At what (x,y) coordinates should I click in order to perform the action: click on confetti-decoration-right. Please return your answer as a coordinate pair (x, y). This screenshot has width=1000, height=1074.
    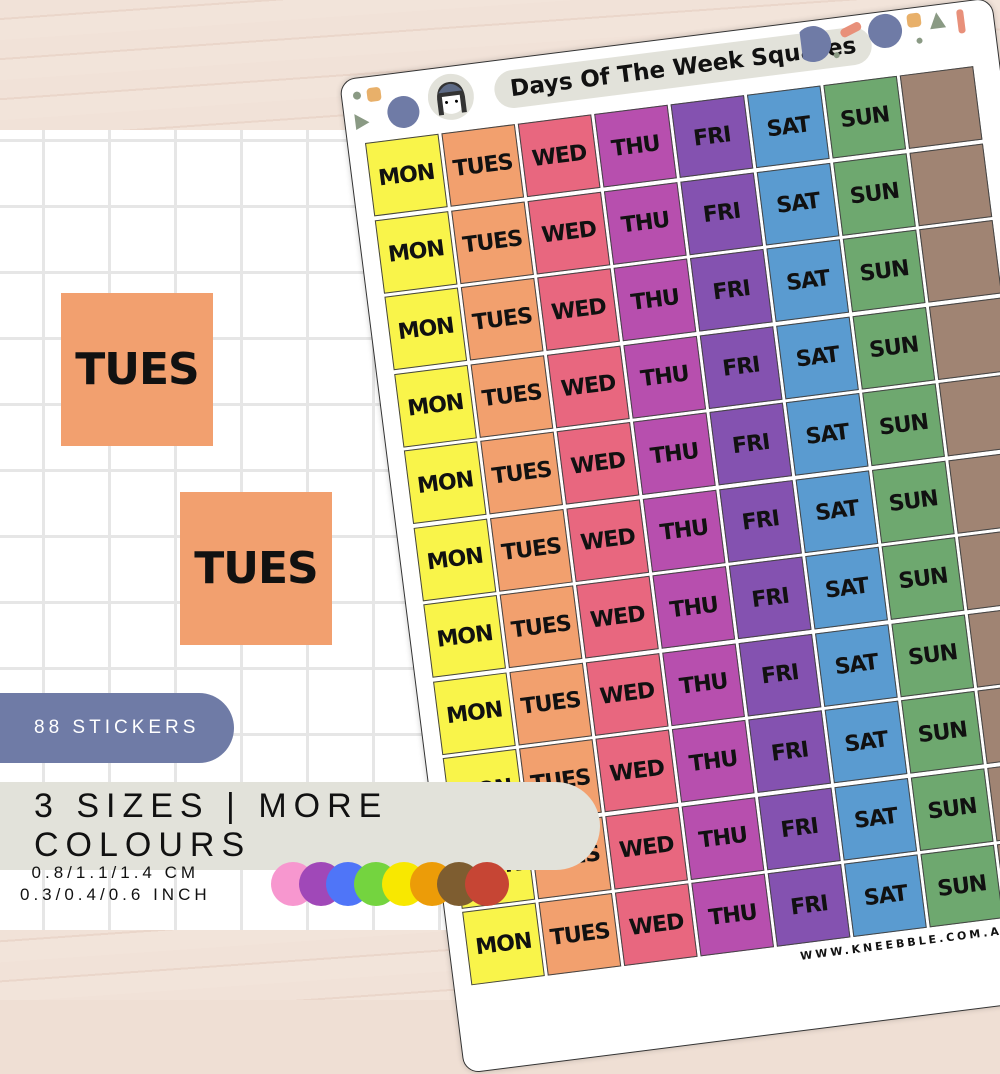
    Looking at the image, I should click on (882, 36).